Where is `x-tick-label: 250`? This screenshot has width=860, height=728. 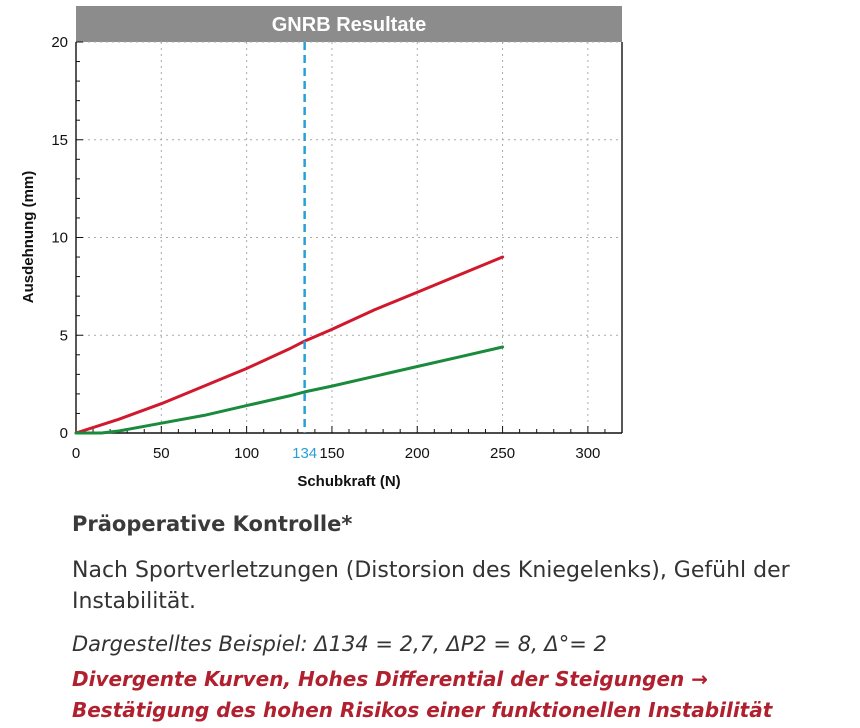 x-tick-label: 250 is located at coordinates (502, 453).